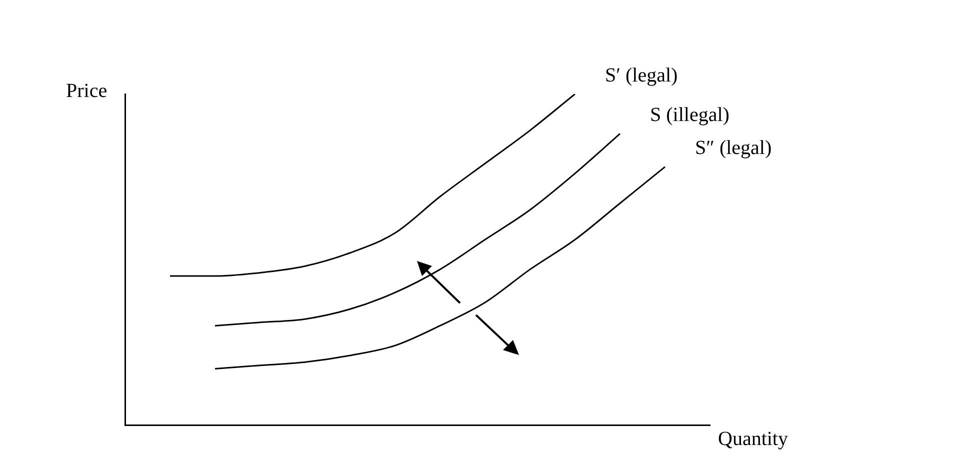 This screenshot has width=965, height=470. Describe the element at coordinates (753, 439) in the screenshot. I see `x-axis-title: Quantity` at that location.